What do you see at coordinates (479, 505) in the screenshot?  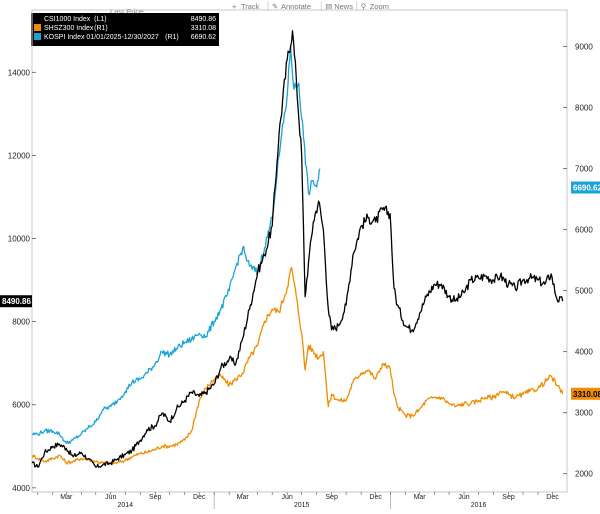 I see `x-axis-year-label: 2016` at bounding box center [479, 505].